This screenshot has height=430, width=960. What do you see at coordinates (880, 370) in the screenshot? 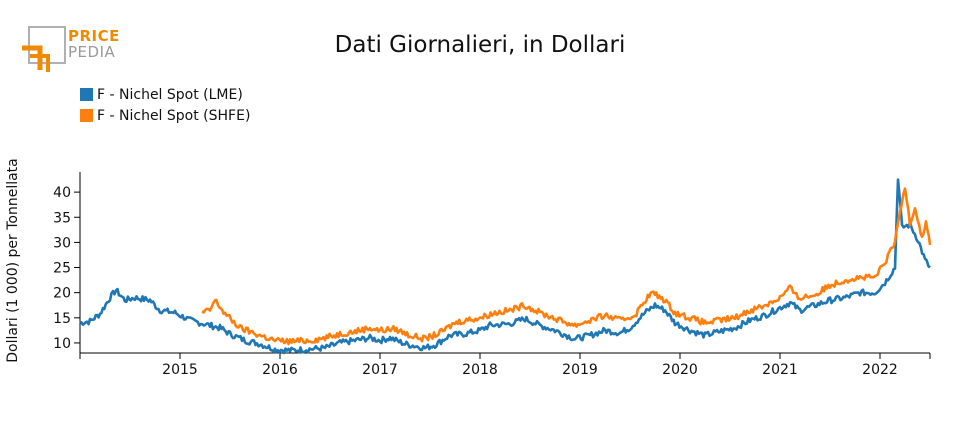
I see `x-tick-label: 2022` at bounding box center [880, 370].